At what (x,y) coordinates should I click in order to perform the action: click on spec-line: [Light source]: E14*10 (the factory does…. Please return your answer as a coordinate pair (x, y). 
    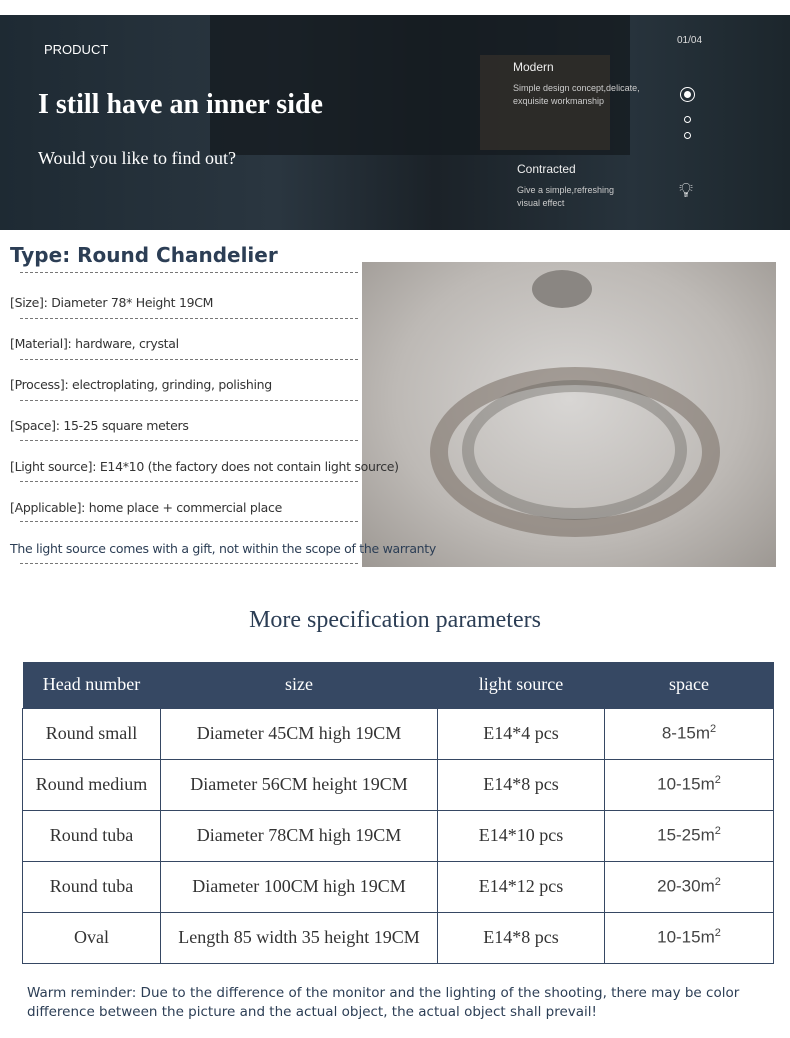
    Looking at the image, I should click on (204, 466).